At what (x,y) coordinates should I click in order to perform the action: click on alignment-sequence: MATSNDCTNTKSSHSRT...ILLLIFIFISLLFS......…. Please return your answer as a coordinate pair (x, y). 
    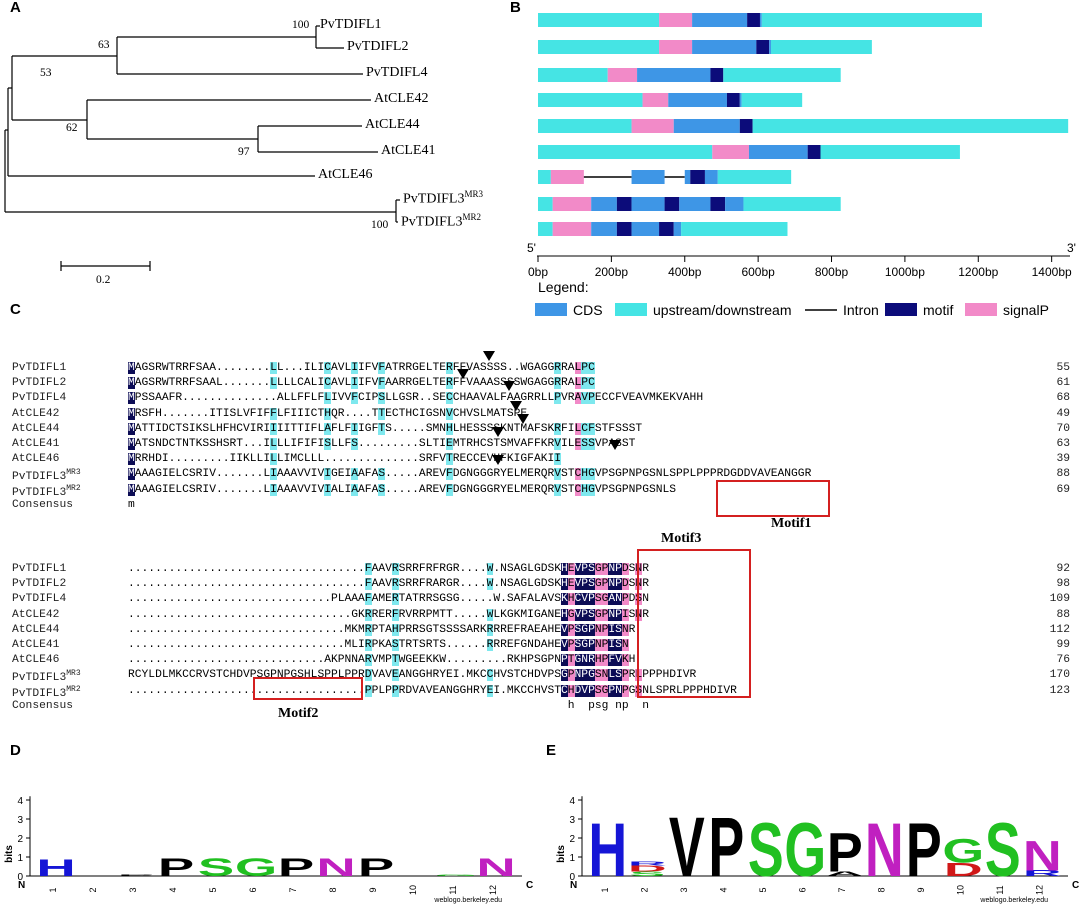
    Looking at the image, I should click on (382, 444).